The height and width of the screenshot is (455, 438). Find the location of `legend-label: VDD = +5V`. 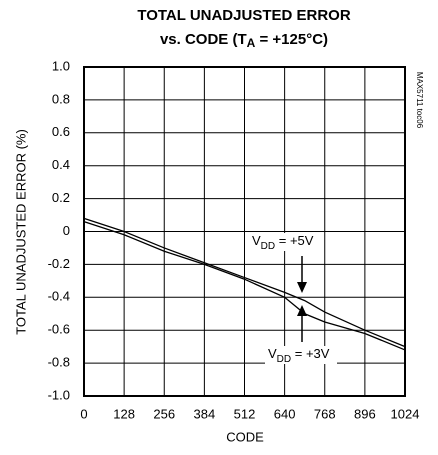

legend-label: VDD = +5V is located at coordinates (283, 242).